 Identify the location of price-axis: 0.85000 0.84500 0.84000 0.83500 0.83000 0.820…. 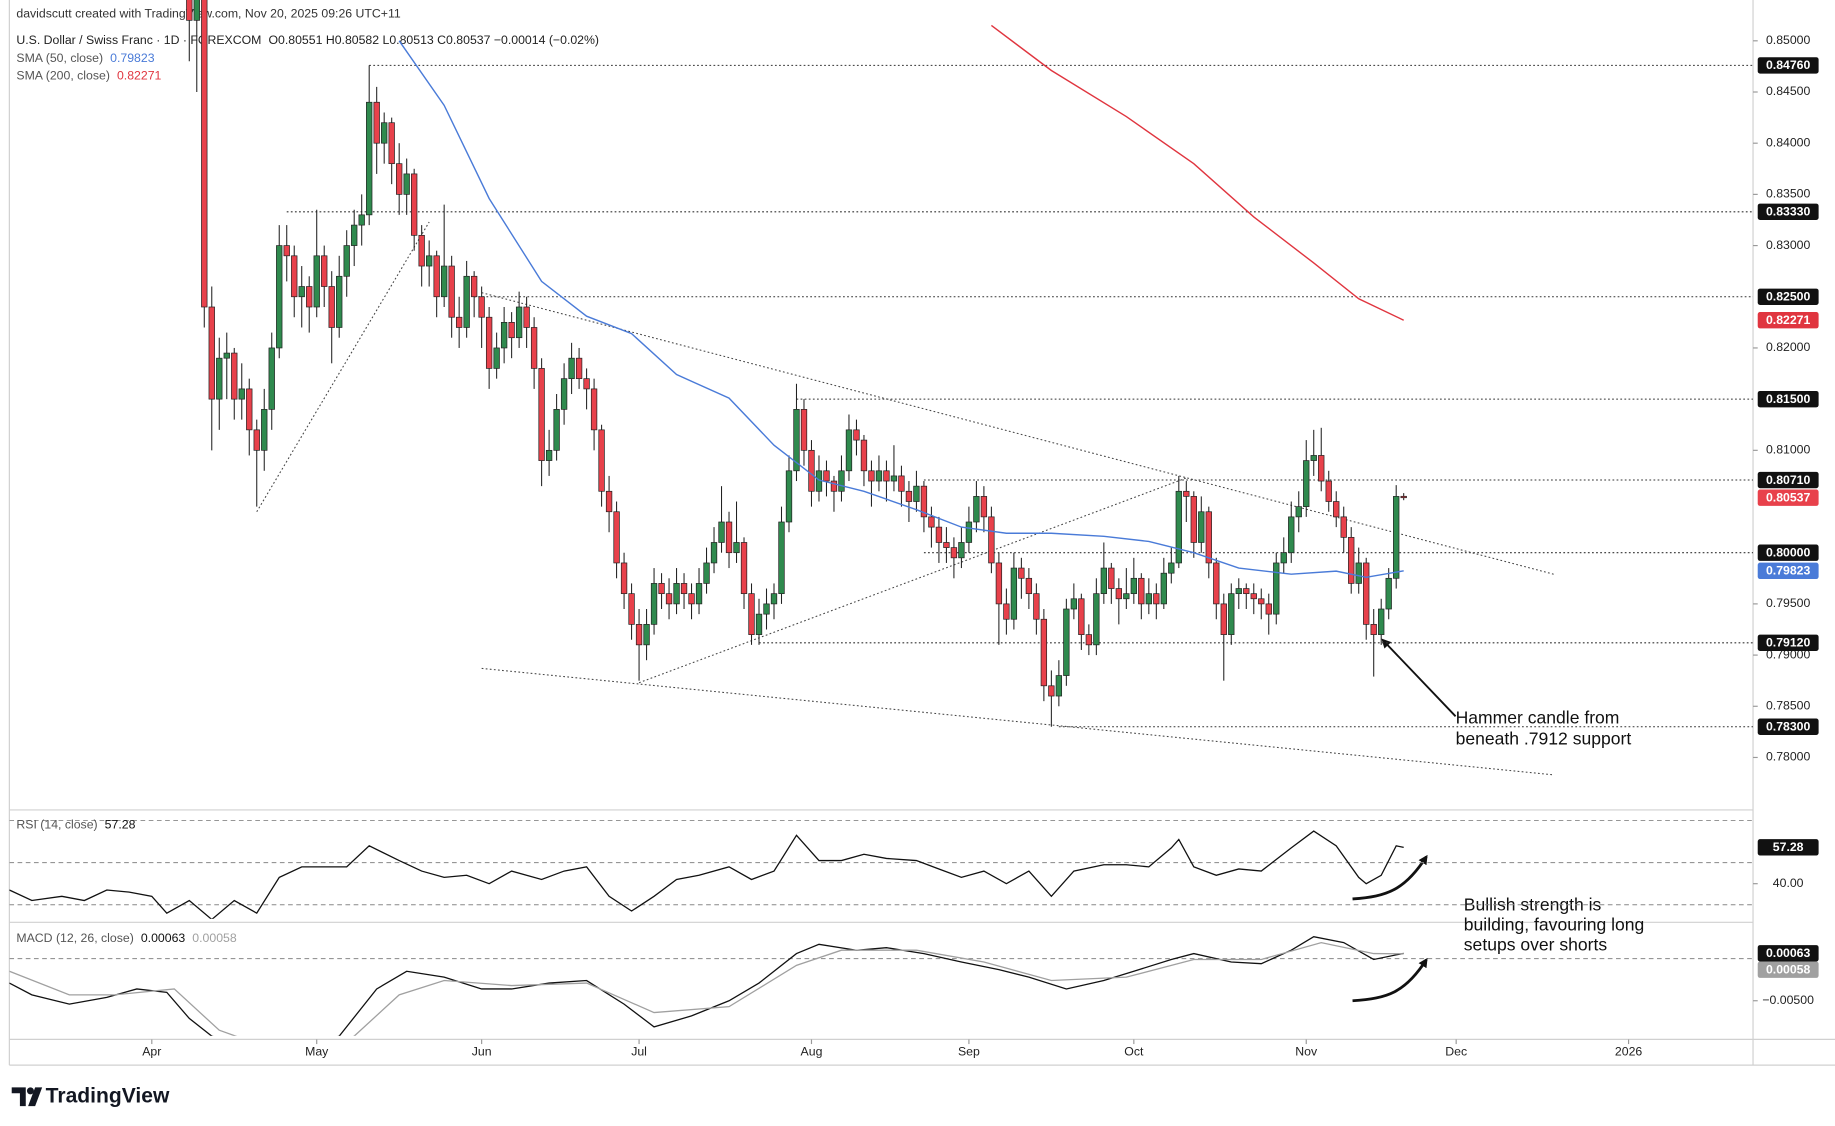
(1786, 398).